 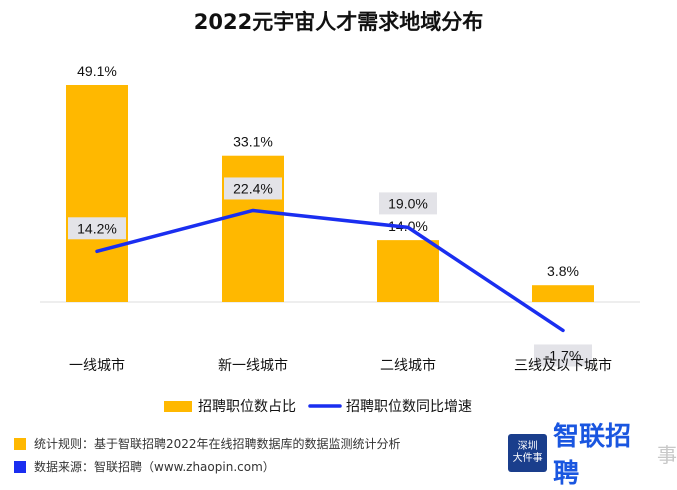 I want to click on footnote-source-text: 数据来源：智联招聘（www.zhaopin.com）, so click(x=154, y=467).